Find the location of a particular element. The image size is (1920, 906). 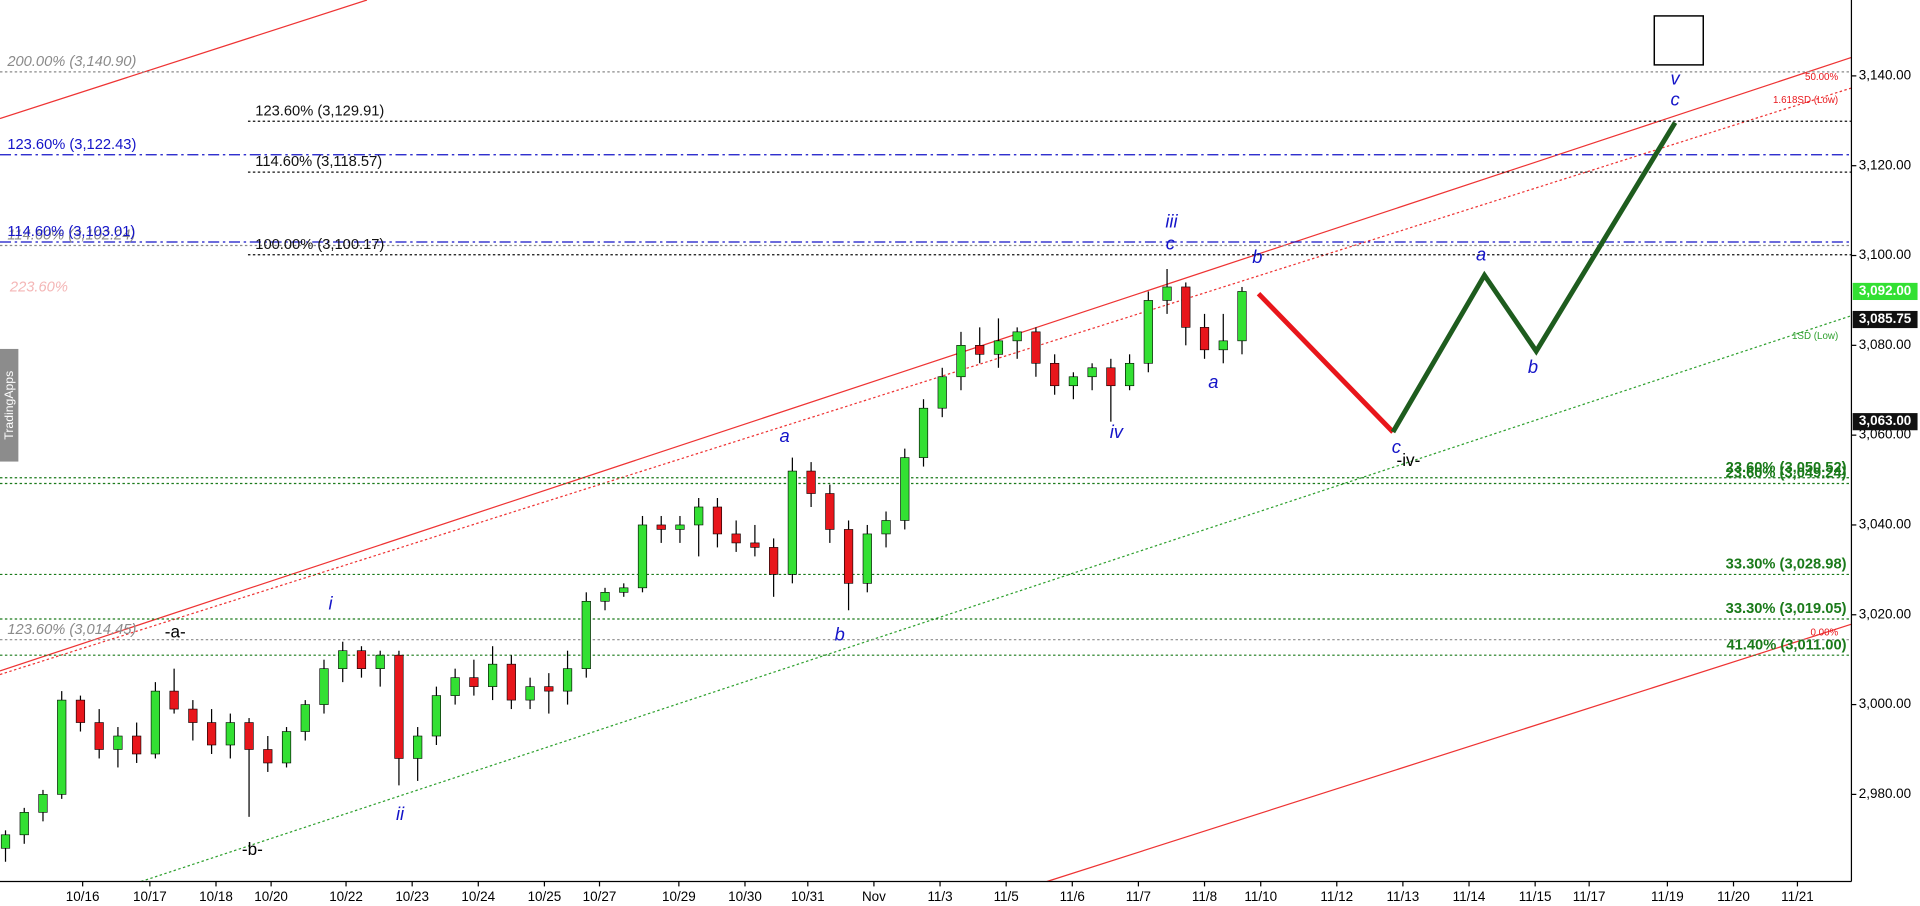

annotation: ii is located at coordinates (400, 813).